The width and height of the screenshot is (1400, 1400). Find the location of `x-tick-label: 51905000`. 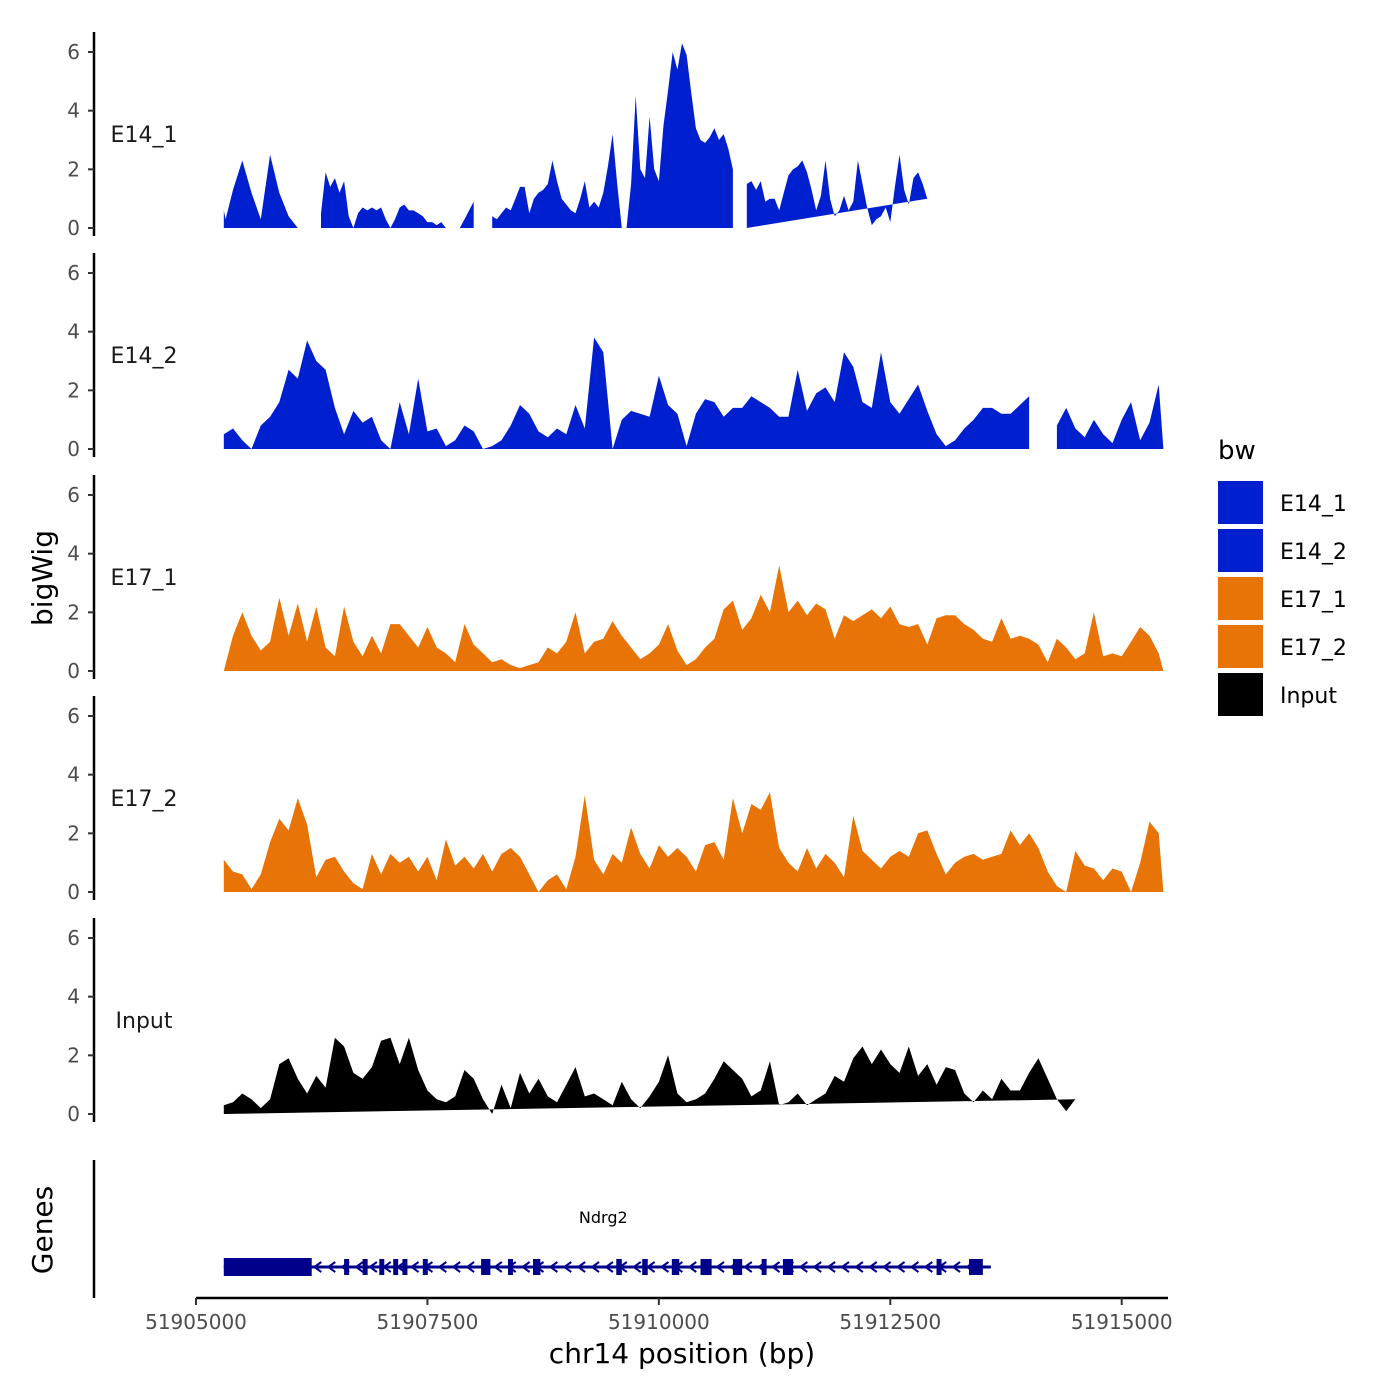

x-tick-label: 51905000 is located at coordinates (196, 1322).